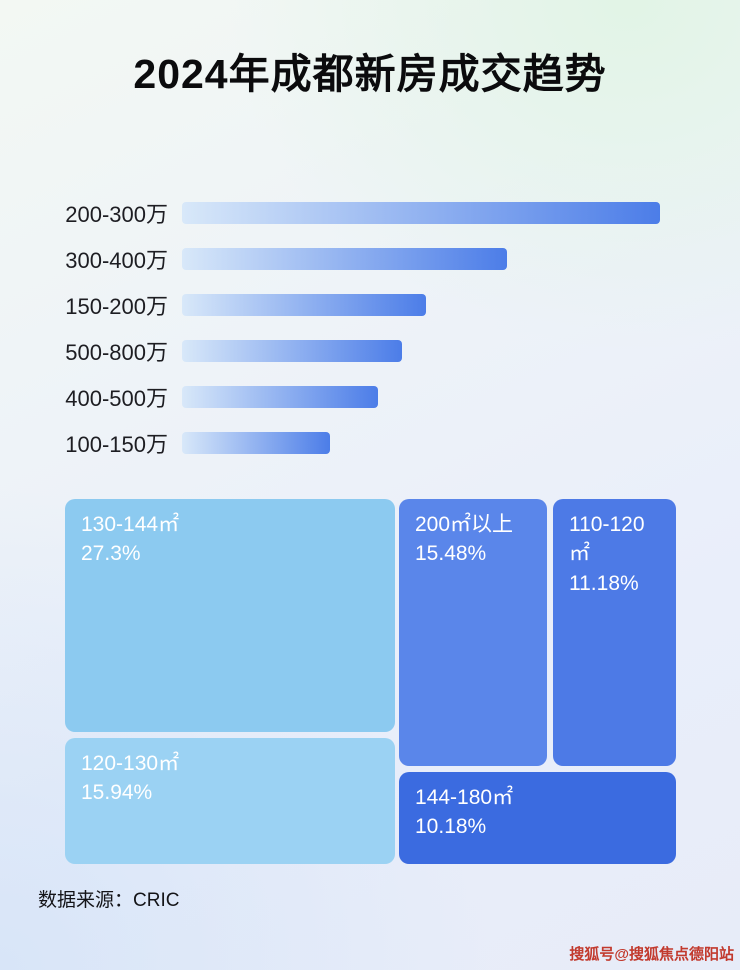  I want to click on bar-category-label: 500-800万, so click(116, 352).